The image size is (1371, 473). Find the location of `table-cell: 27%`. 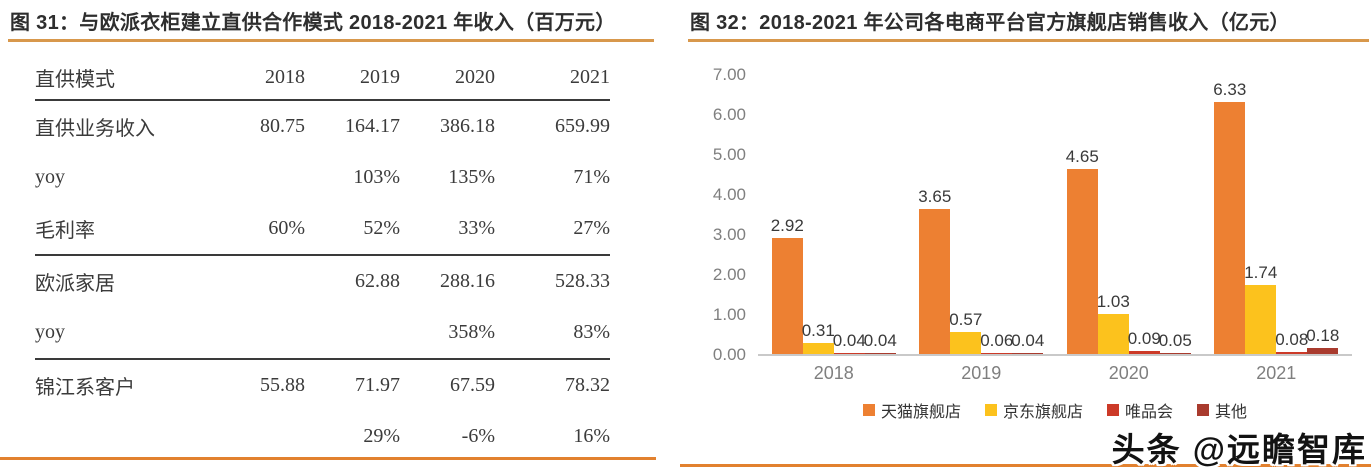

table-cell: 27% is located at coordinates (591, 228).